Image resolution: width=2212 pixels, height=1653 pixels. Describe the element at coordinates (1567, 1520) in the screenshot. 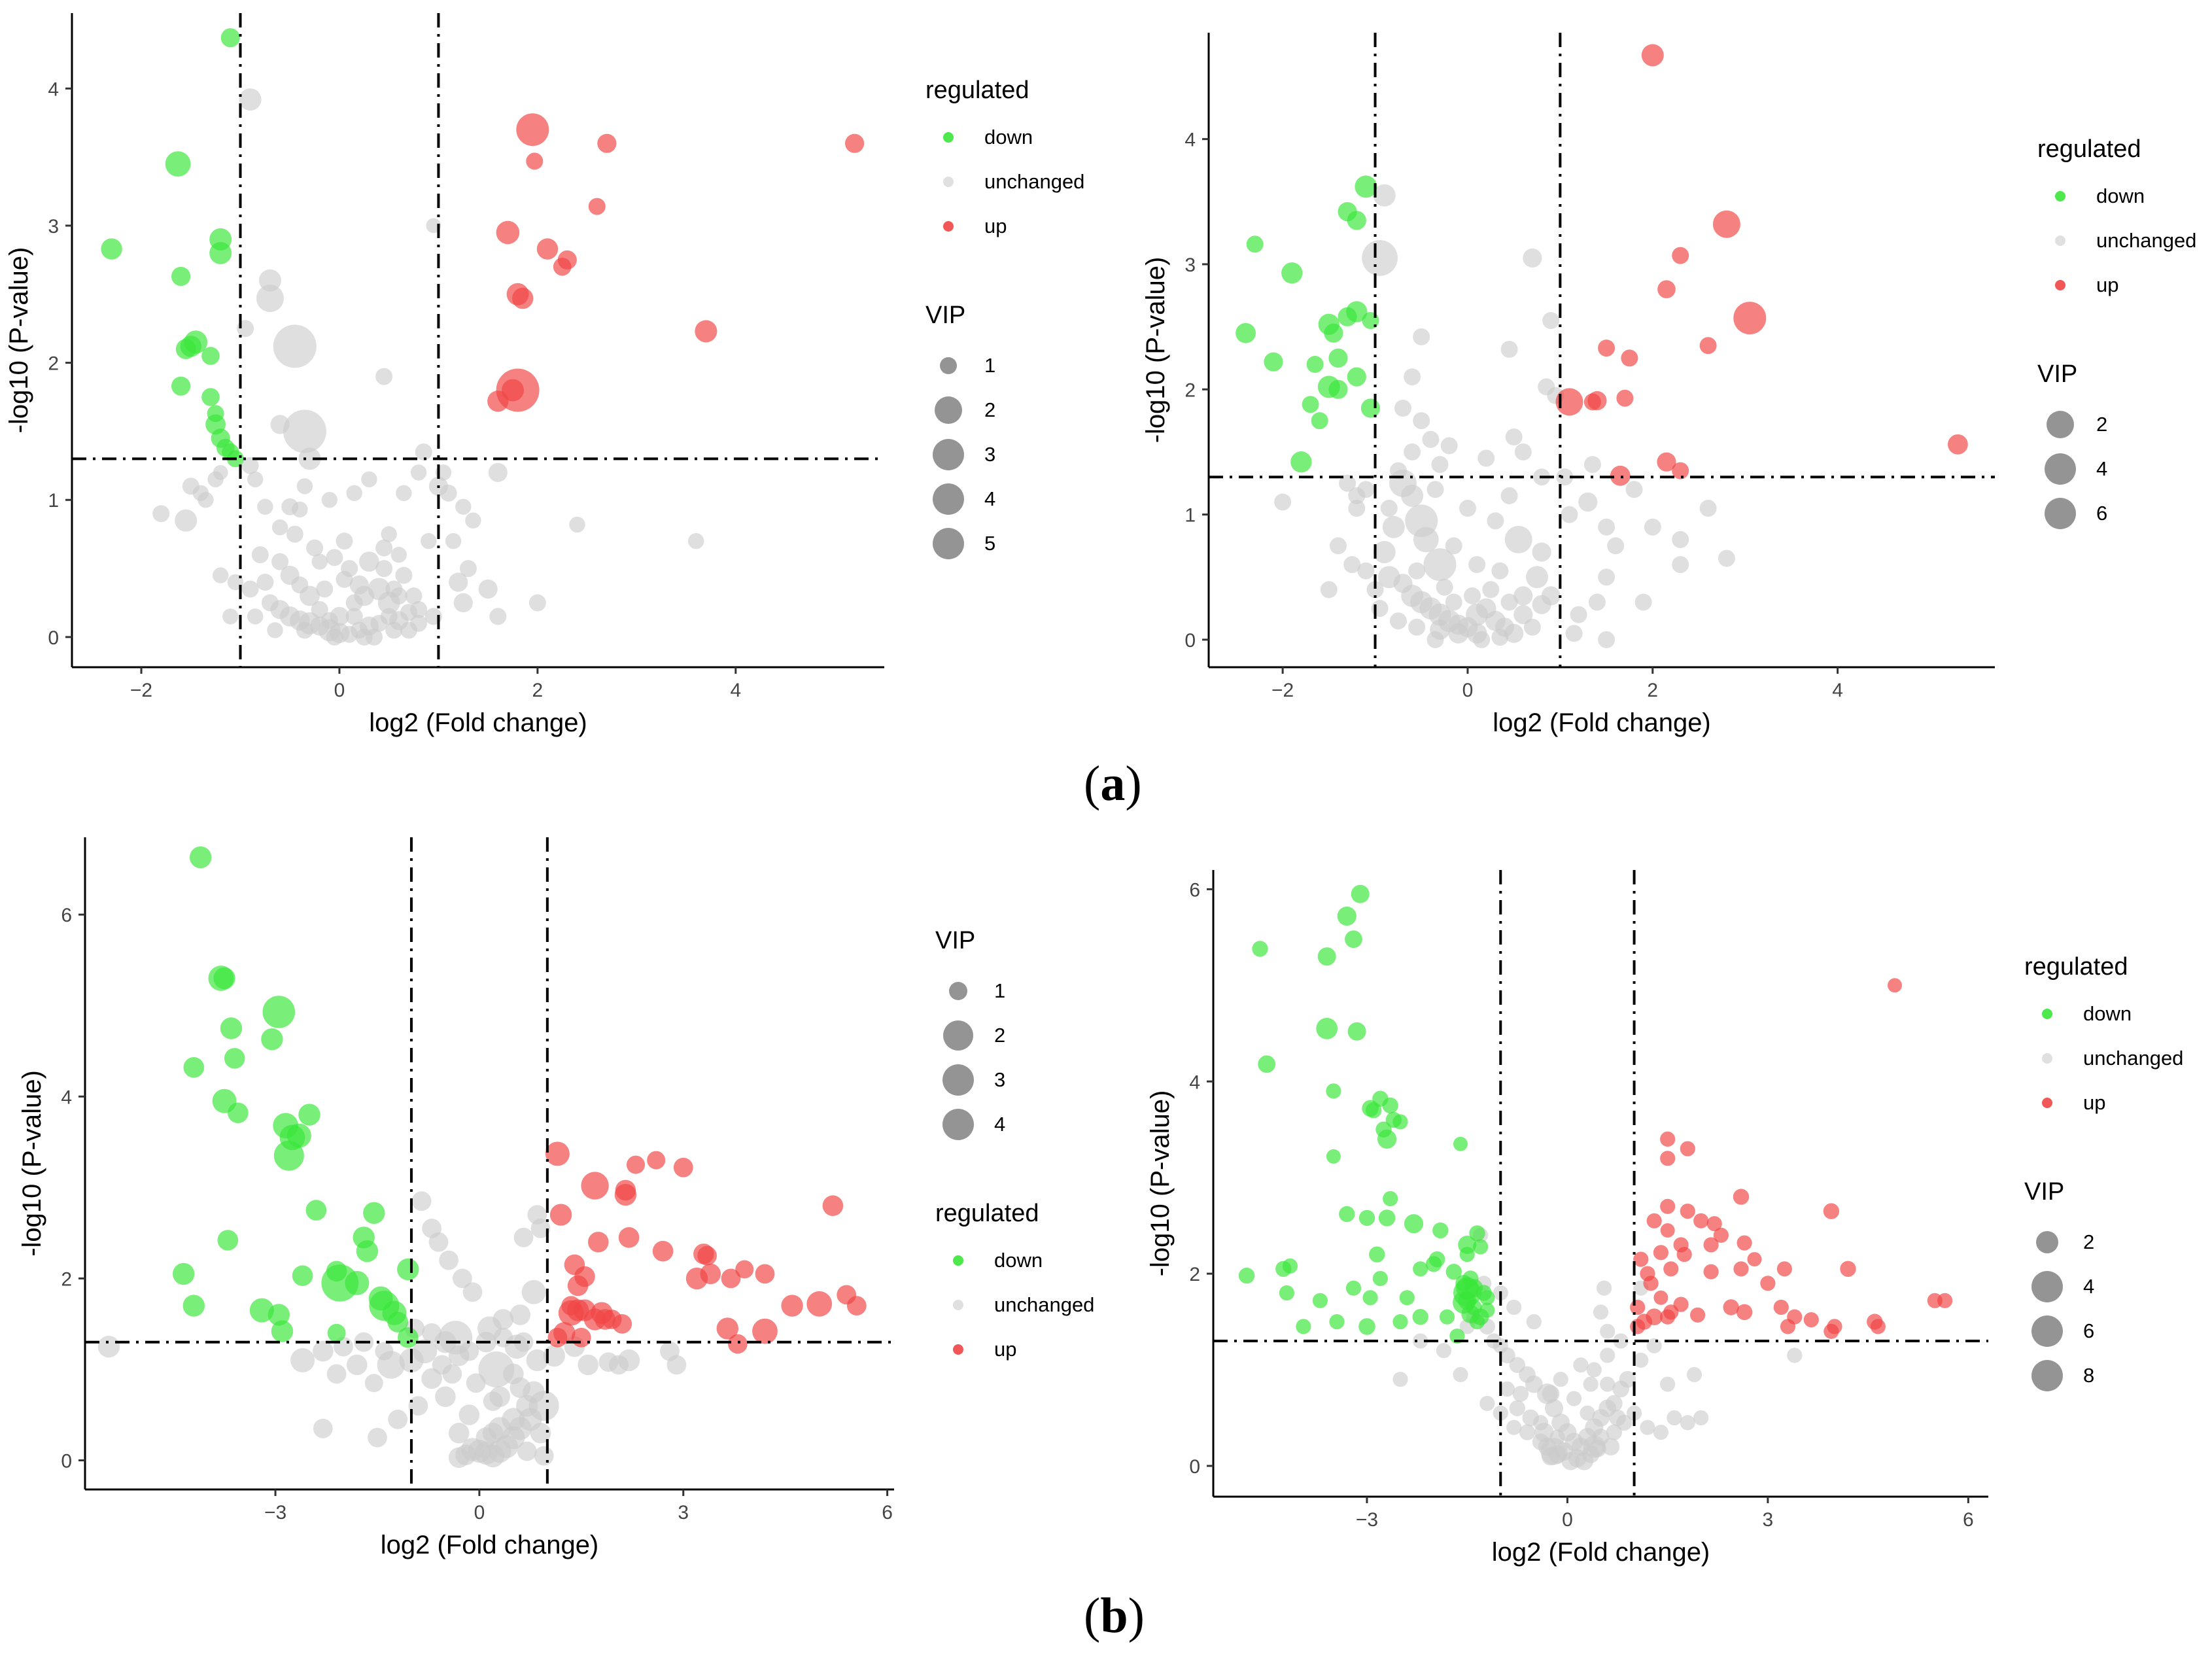

I see `x-tick-label: 0` at that location.